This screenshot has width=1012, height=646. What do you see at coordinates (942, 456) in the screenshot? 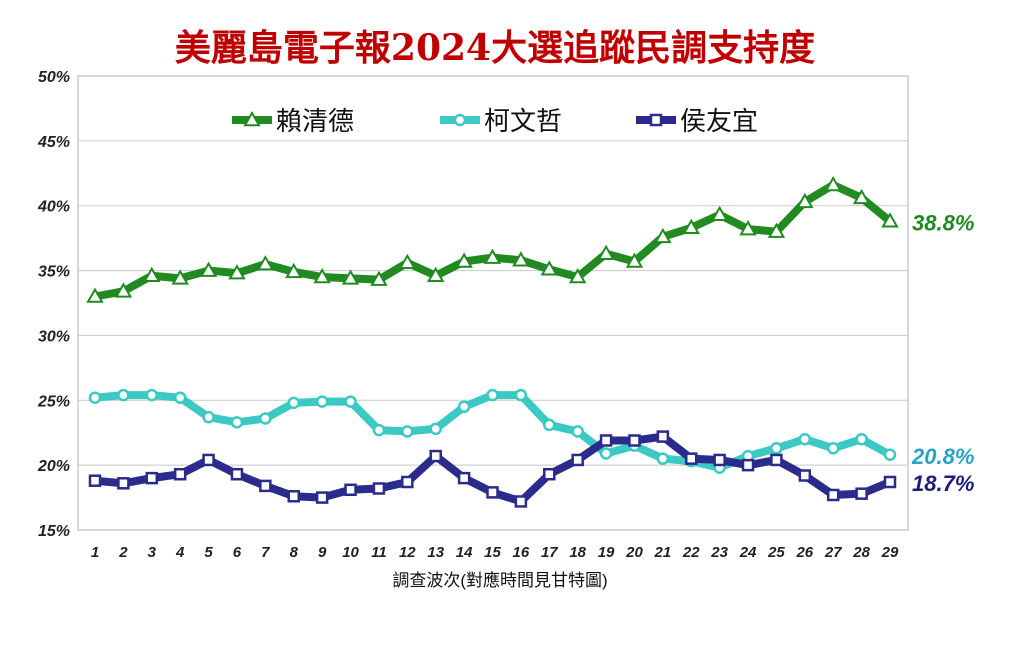
I see `end-value-label: 20.8%` at bounding box center [942, 456].